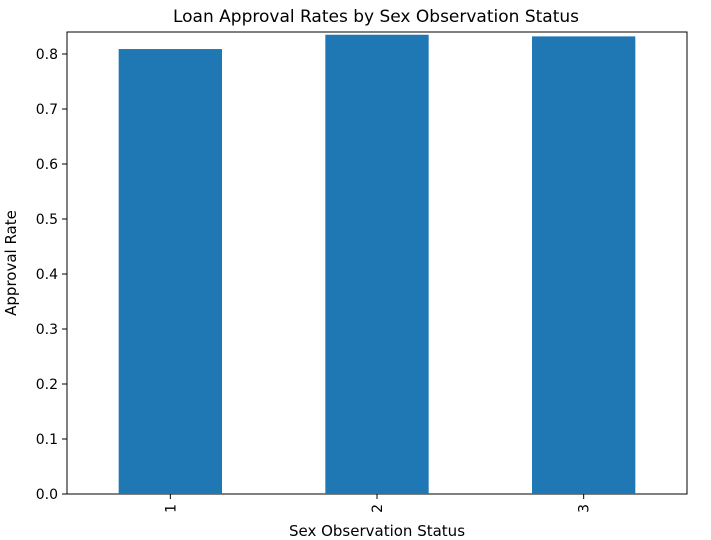 The width and height of the screenshot is (711, 540). I want to click on x-axis: 1 2 3, so click(378, 503).